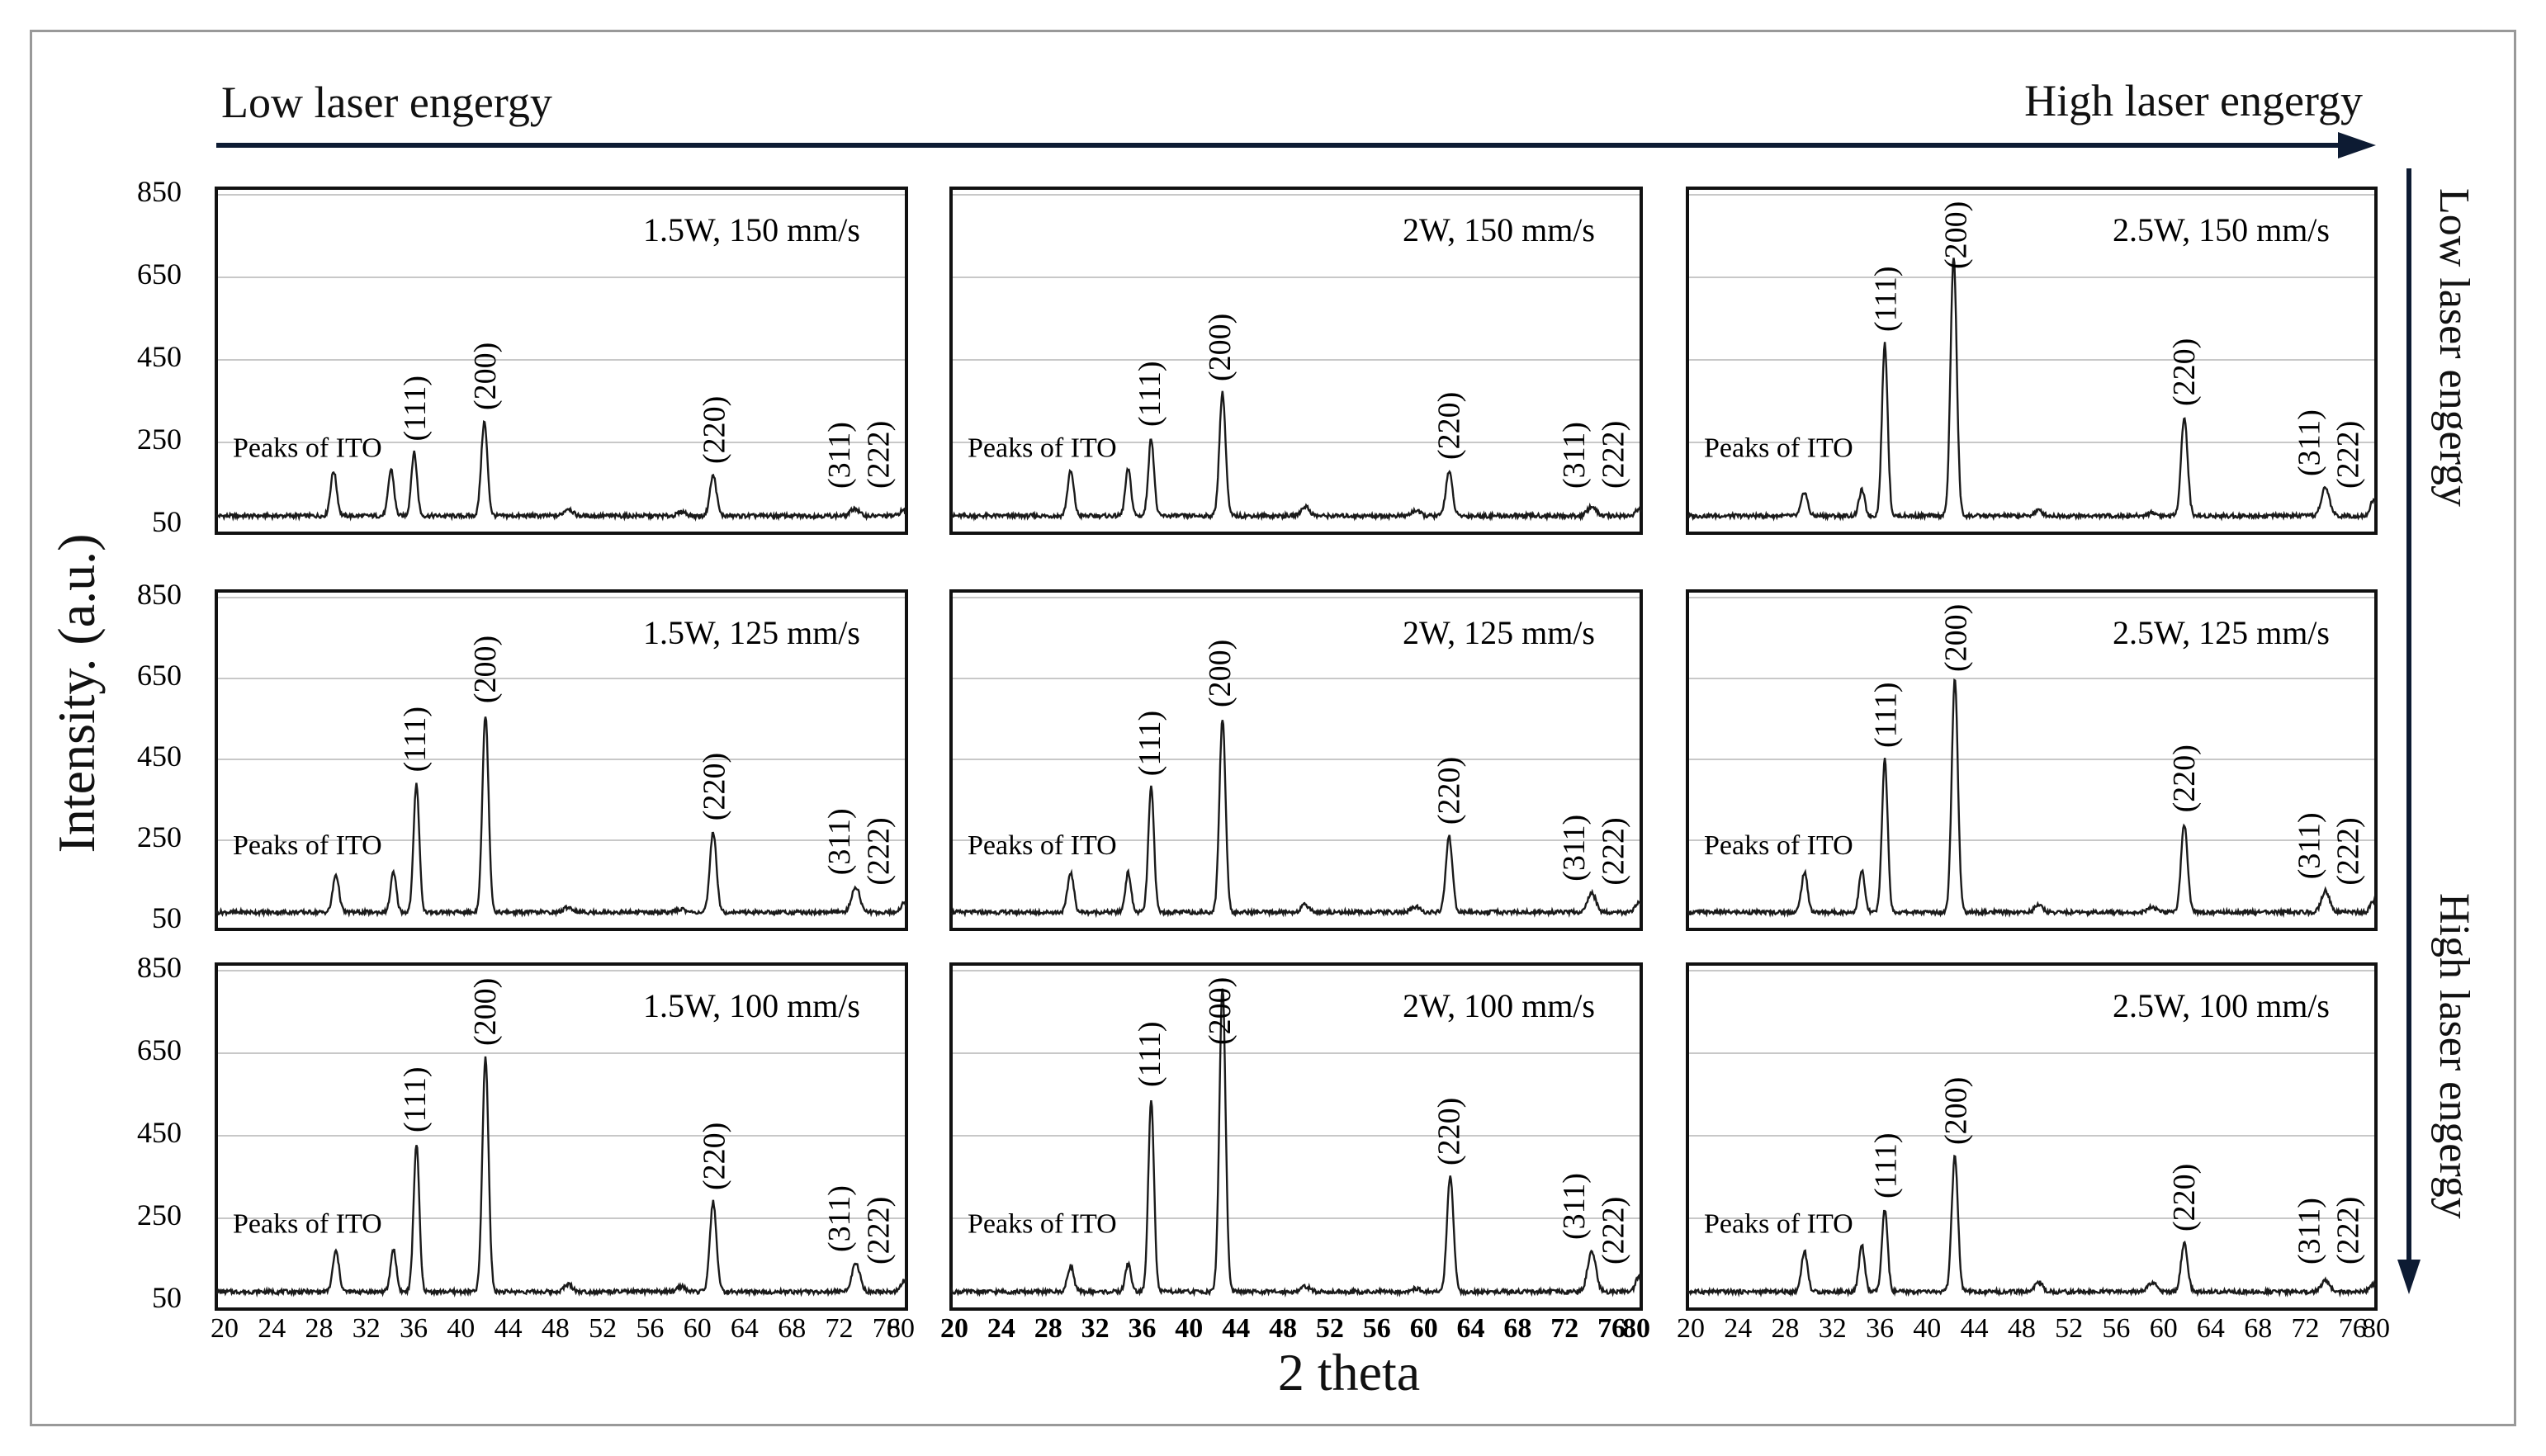 This screenshot has width=2546, height=1456. Describe the element at coordinates (159, 1049) in the screenshot. I see `y-tick: 650` at that location.